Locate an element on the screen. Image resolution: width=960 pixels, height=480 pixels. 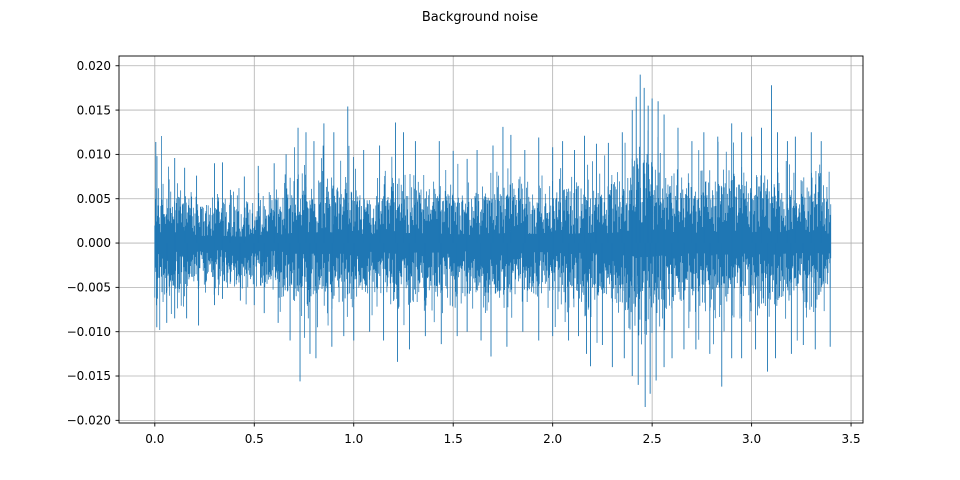
x-tick-label: 0.0 is located at coordinates (154, 439).